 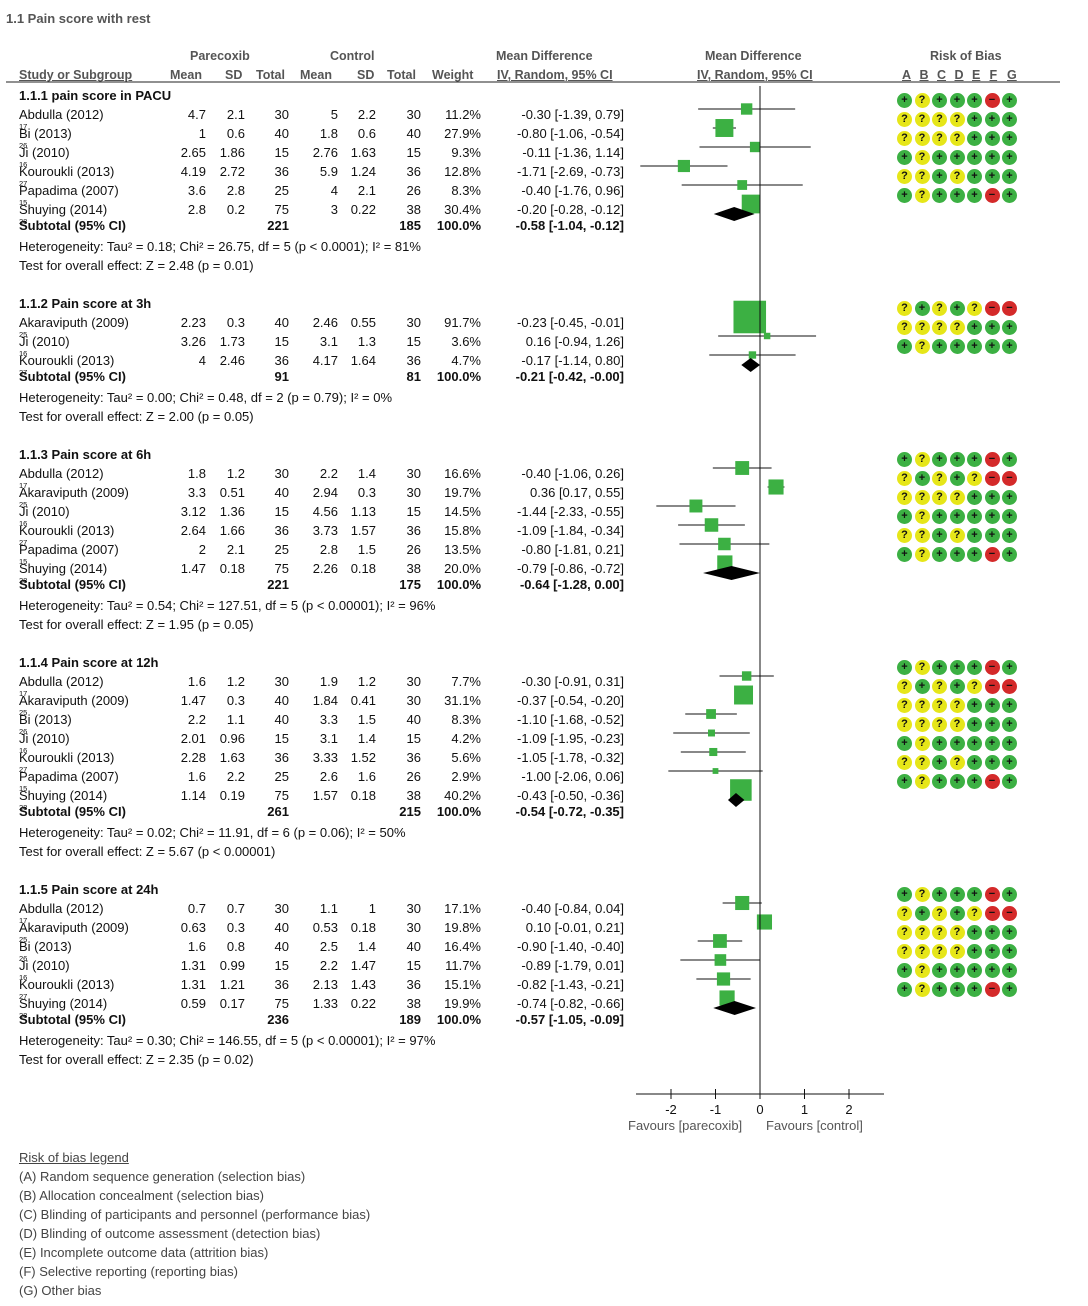 I want to click on subtotal-weight: 100.0%, so click(x=458, y=584).